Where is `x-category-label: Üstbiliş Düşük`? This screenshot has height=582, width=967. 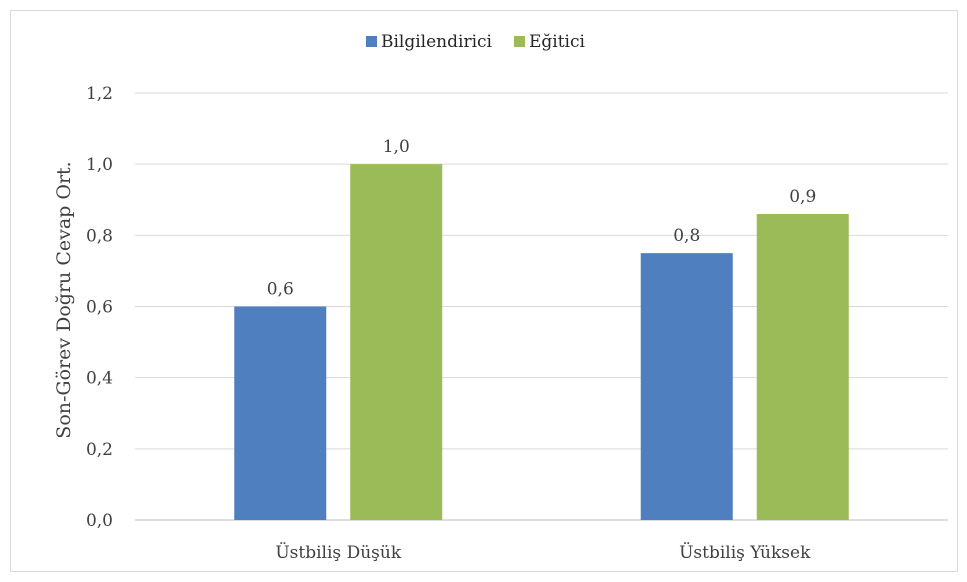 x-category-label: Üstbiliş Düşük is located at coordinates (338, 552).